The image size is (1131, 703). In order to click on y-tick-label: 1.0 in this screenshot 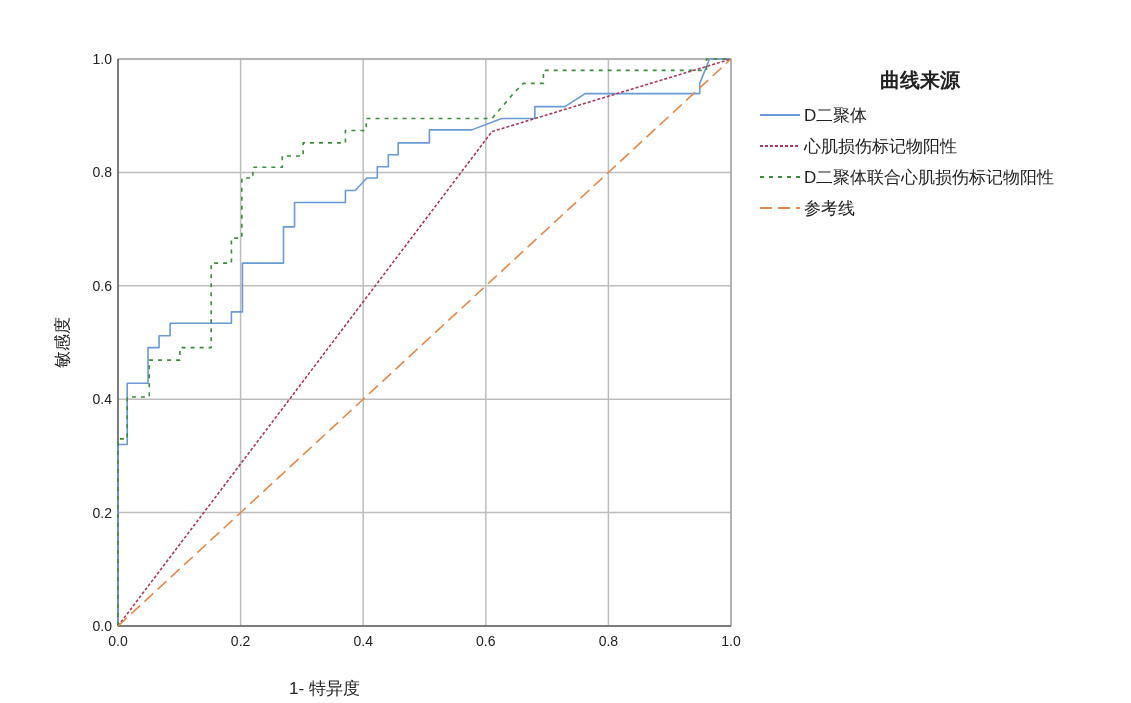, I will do `click(102, 59)`.